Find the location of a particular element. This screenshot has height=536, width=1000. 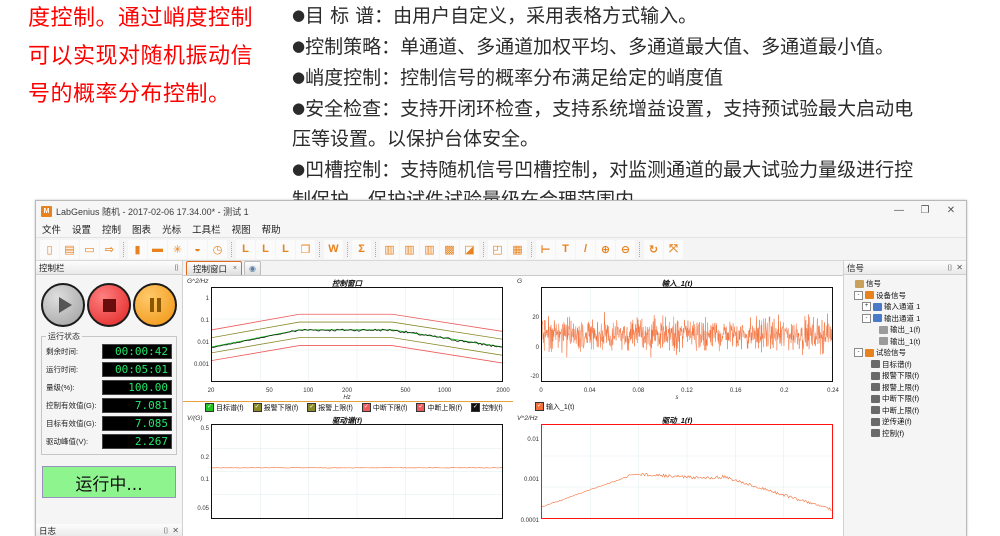

tree-item: 中断上限(f) is located at coordinates (905, 411).